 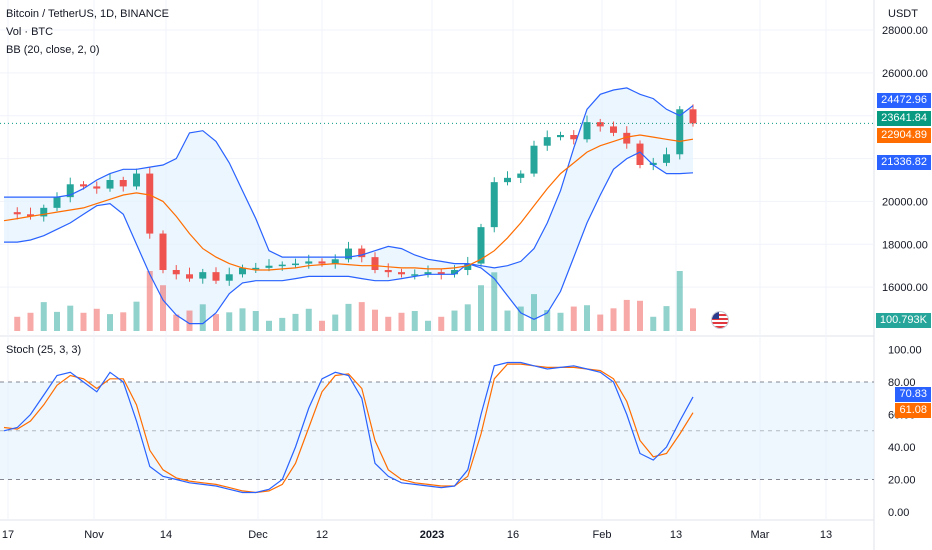 What do you see at coordinates (602, 535) in the screenshot?
I see `time-tick-label: Feb` at bounding box center [602, 535].